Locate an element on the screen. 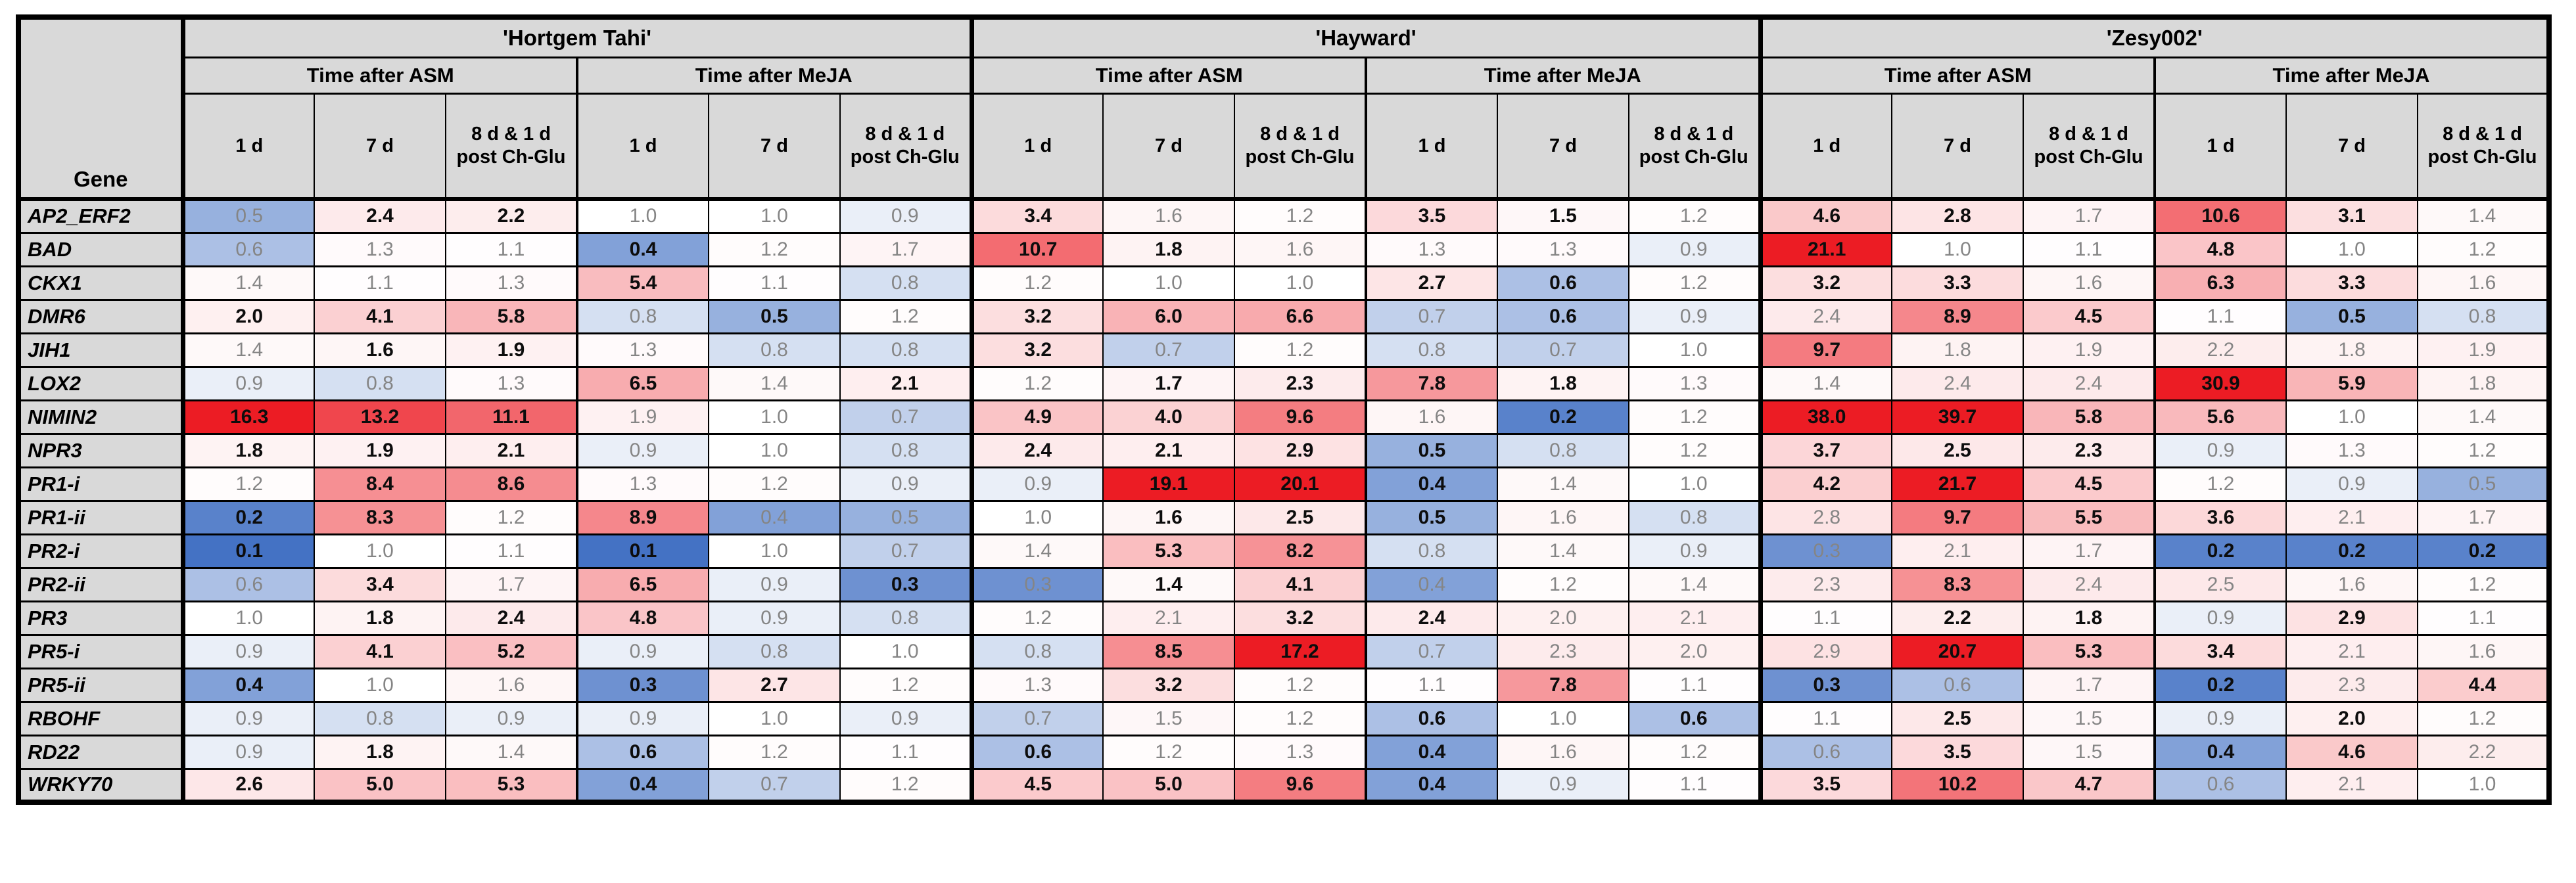 This screenshot has width=2576, height=883. heatmap-cell: 21.1 is located at coordinates (1825, 249).